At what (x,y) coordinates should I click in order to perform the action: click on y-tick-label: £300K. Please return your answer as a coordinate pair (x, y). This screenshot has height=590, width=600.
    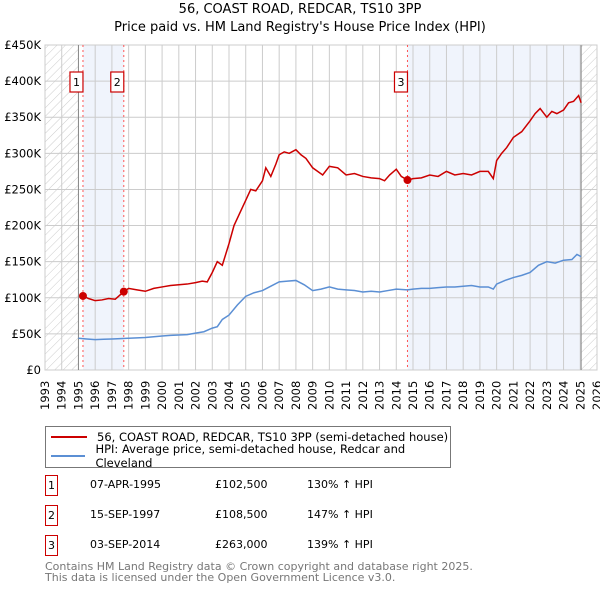
    Looking at the image, I should click on (22, 153).